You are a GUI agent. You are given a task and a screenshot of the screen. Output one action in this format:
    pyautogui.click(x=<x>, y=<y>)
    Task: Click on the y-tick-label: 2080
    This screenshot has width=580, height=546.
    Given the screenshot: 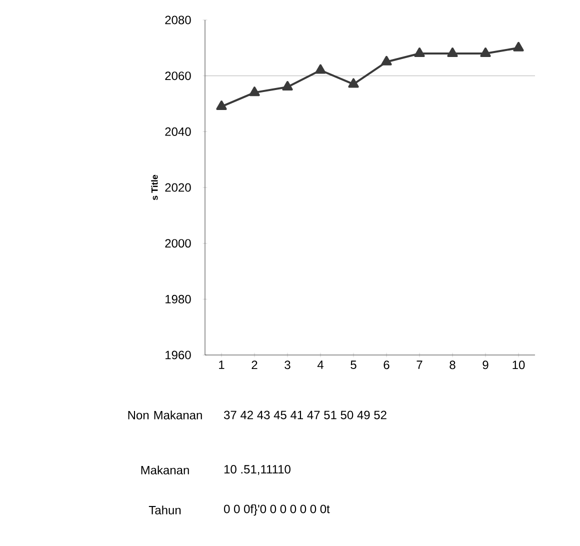 What is the action you would take?
    pyautogui.click(x=178, y=20)
    